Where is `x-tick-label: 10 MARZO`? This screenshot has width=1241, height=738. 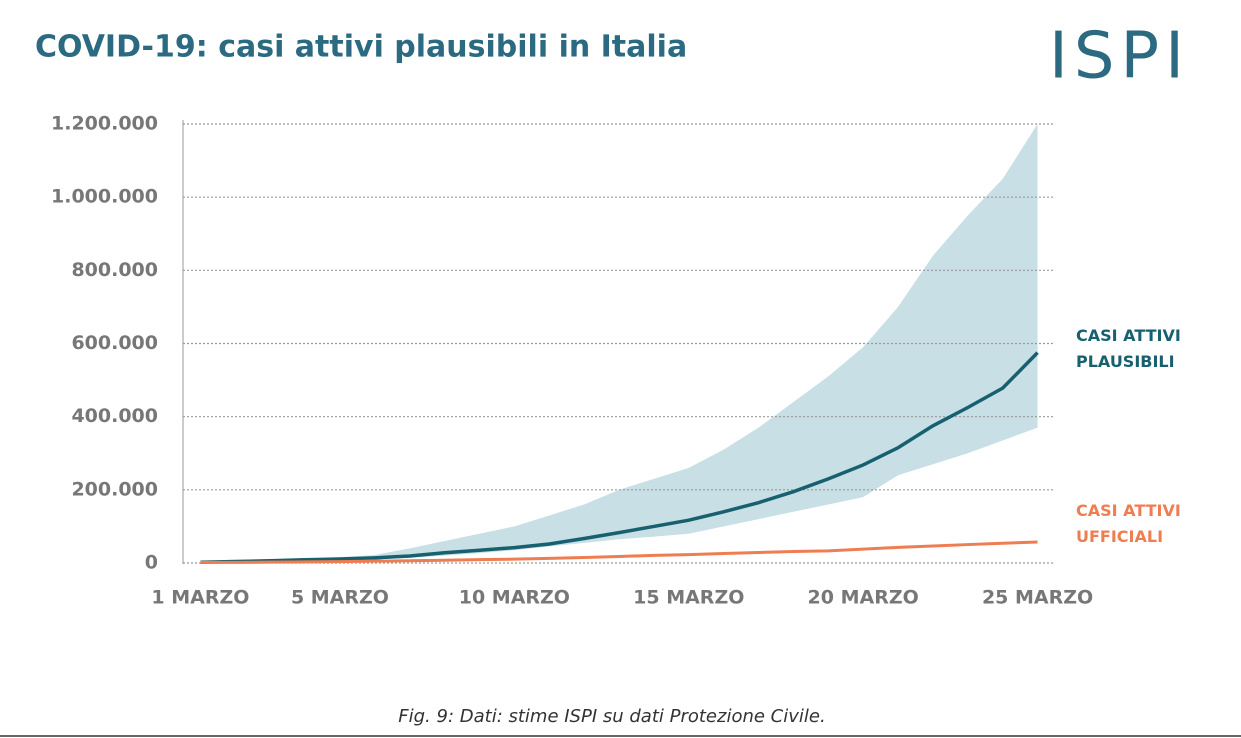 x-tick-label: 10 MARZO is located at coordinates (514, 598).